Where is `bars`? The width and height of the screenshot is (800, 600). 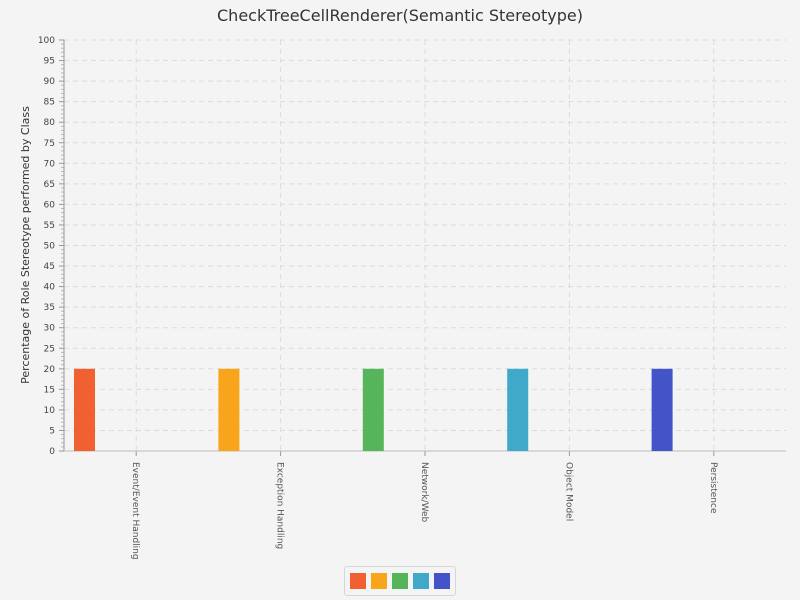 bars is located at coordinates (373, 409).